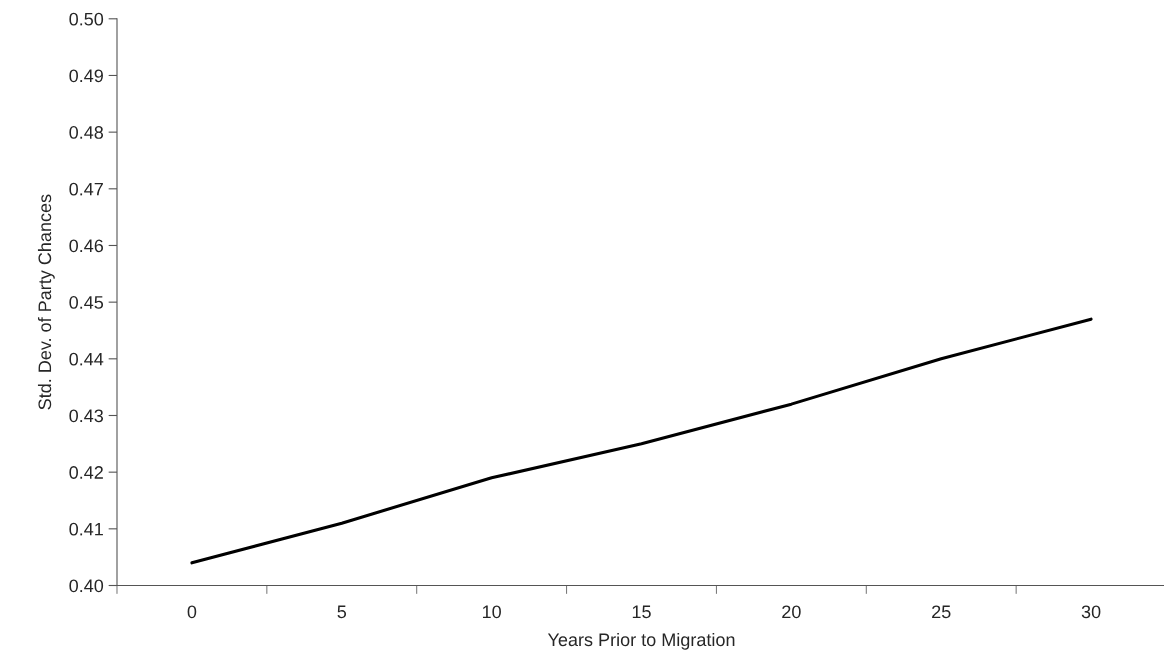  I want to click on y-tick-label: 0.45, so click(86, 302).